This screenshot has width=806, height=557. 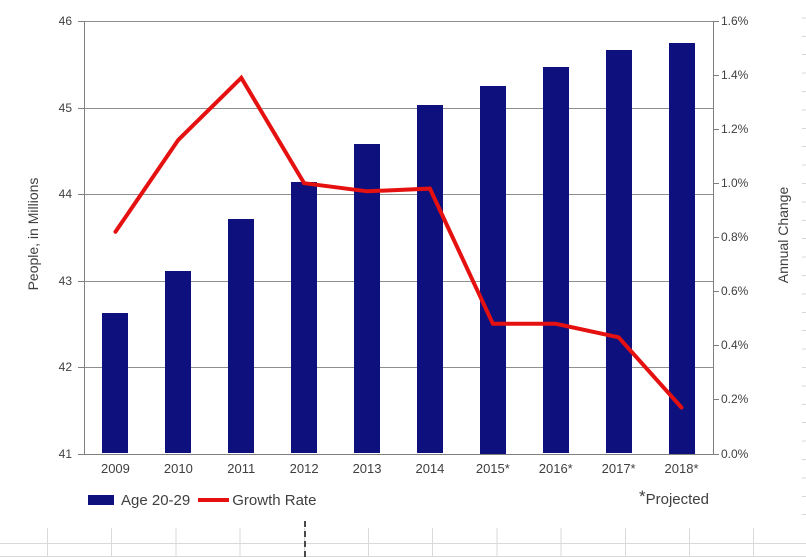 What do you see at coordinates (367, 298) in the screenshot?
I see `bar-2013` at bounding box center [367, 298].